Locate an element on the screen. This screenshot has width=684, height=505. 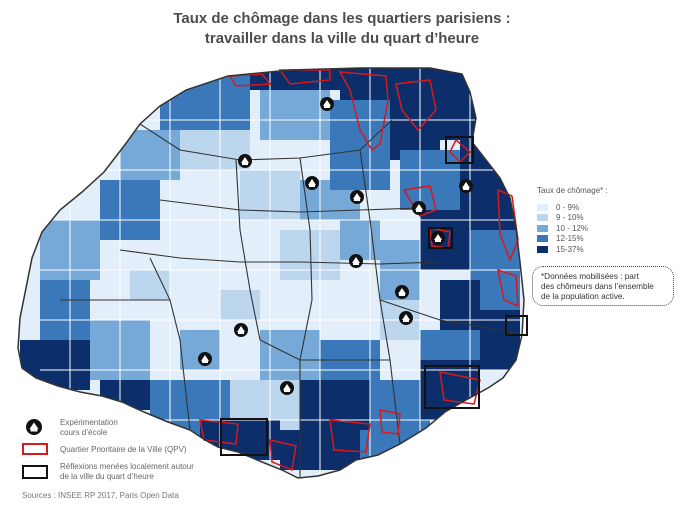
legend-label: 10 - 12% is located at coordinates (572, 228).